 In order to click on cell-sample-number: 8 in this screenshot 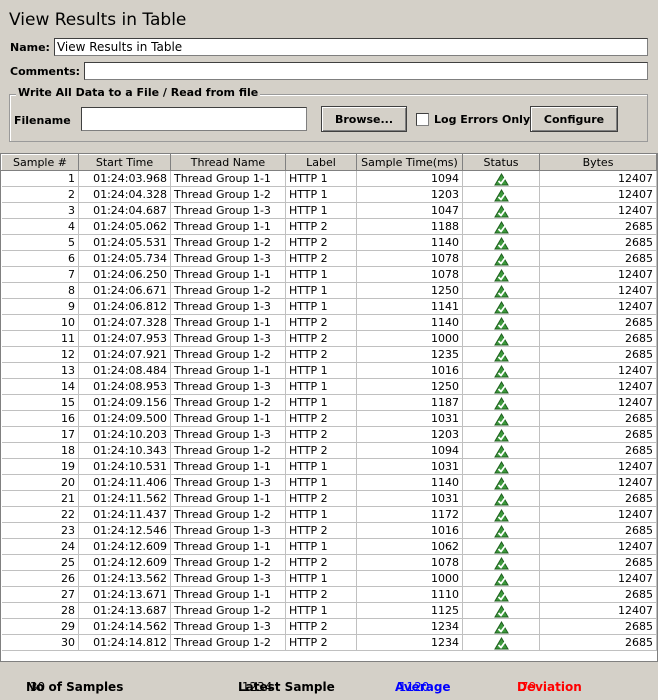, I will do `click(40, 290)`.